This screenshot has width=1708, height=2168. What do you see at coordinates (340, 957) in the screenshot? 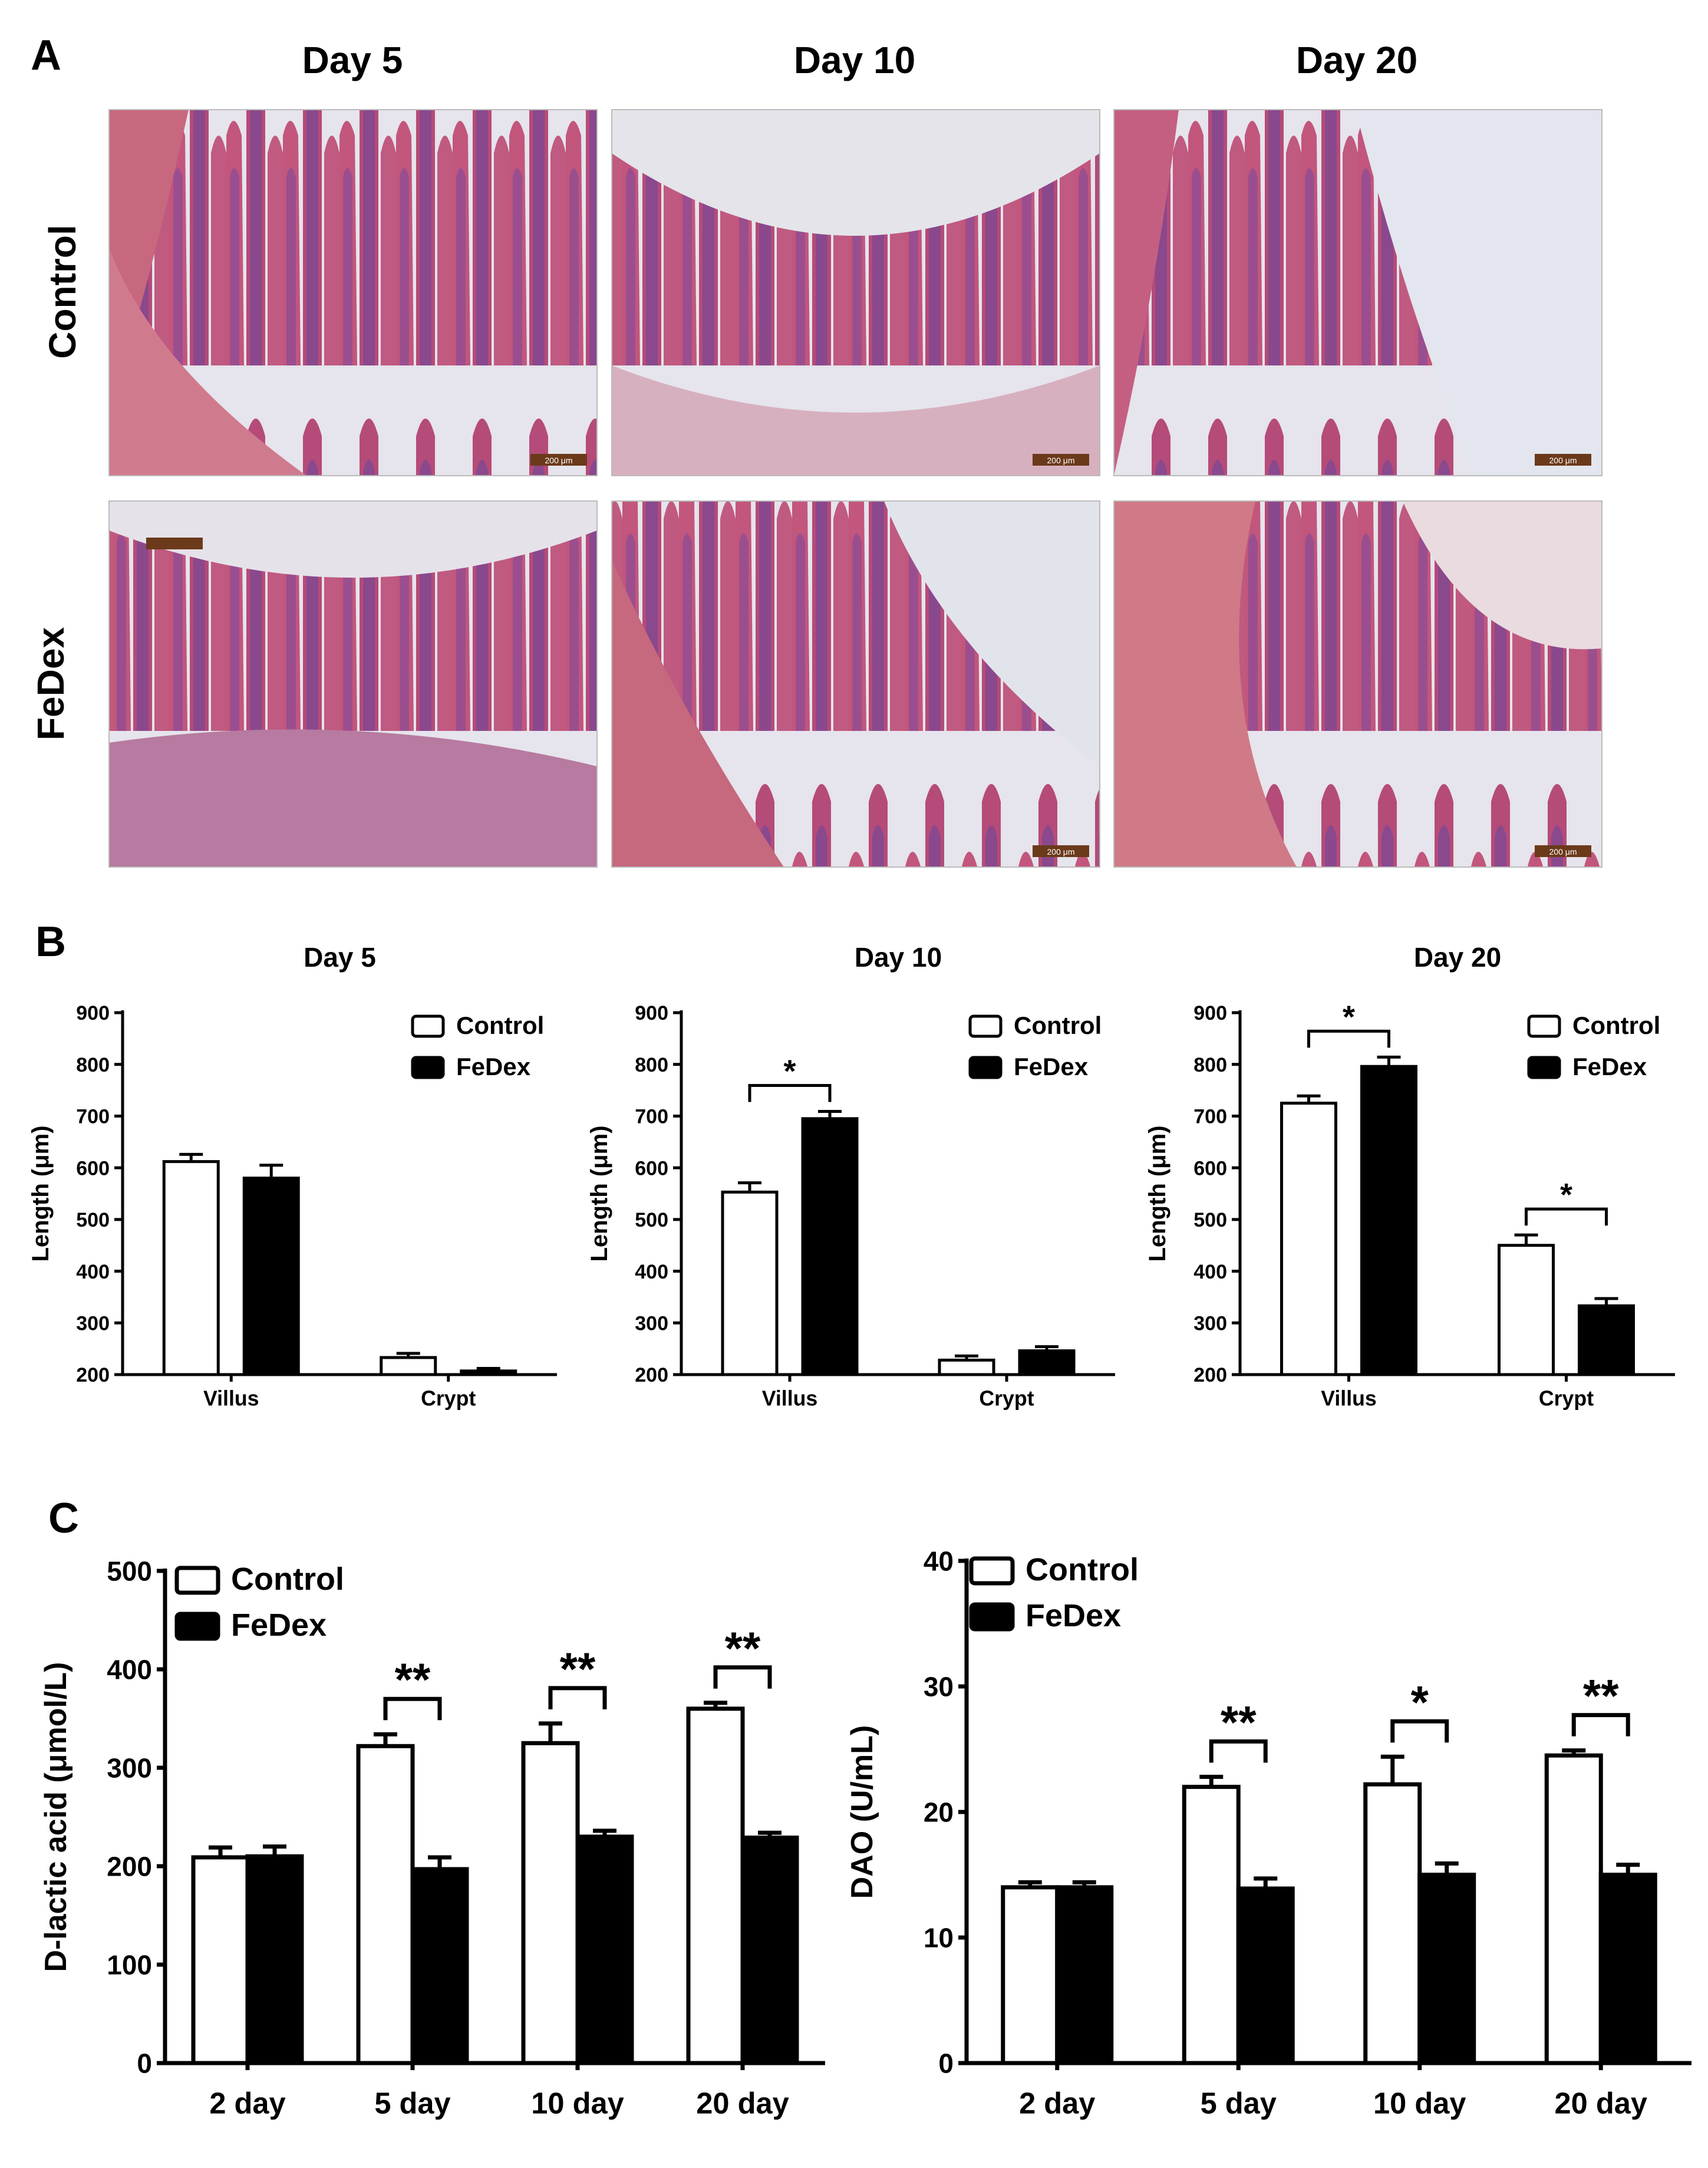
I see `chart-title: Day 5` at bounding box center [340, 957].